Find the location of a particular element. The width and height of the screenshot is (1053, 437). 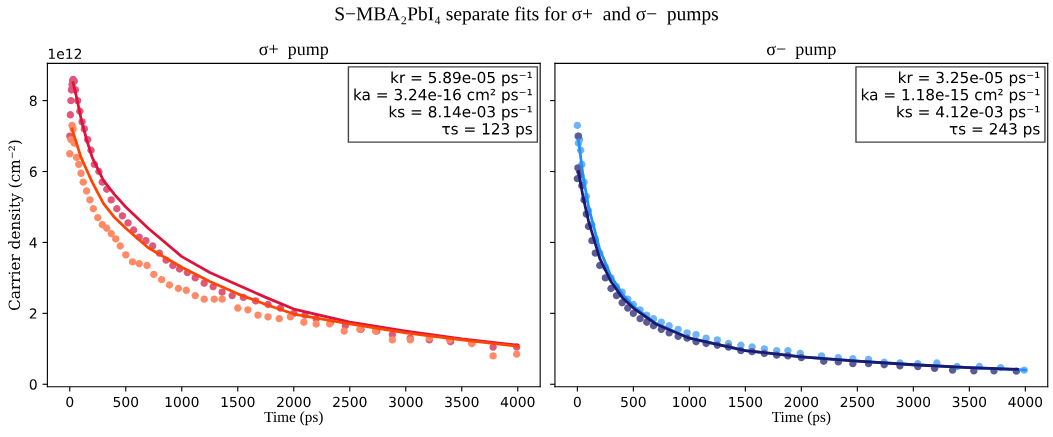

y-tick-label: 4 is located at coordinates (33, 242).